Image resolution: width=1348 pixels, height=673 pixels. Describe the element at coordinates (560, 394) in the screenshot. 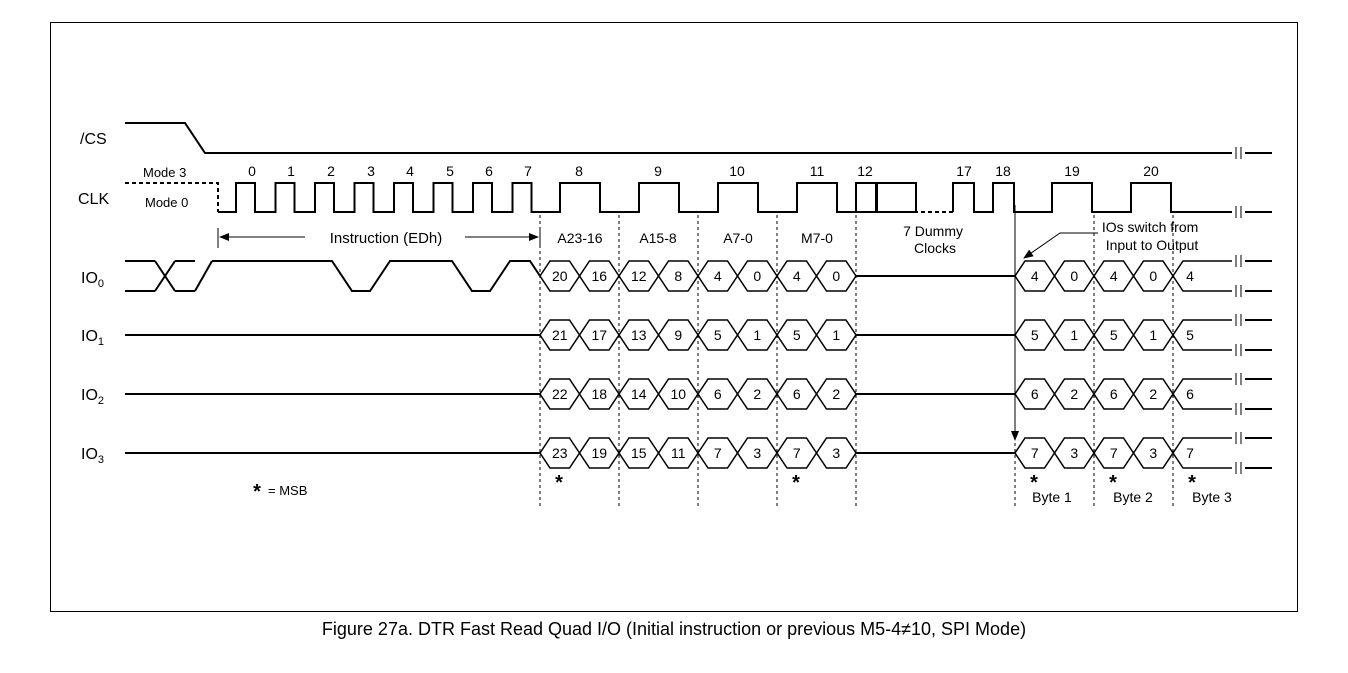

I see `io2-data-label: 22` at that location.